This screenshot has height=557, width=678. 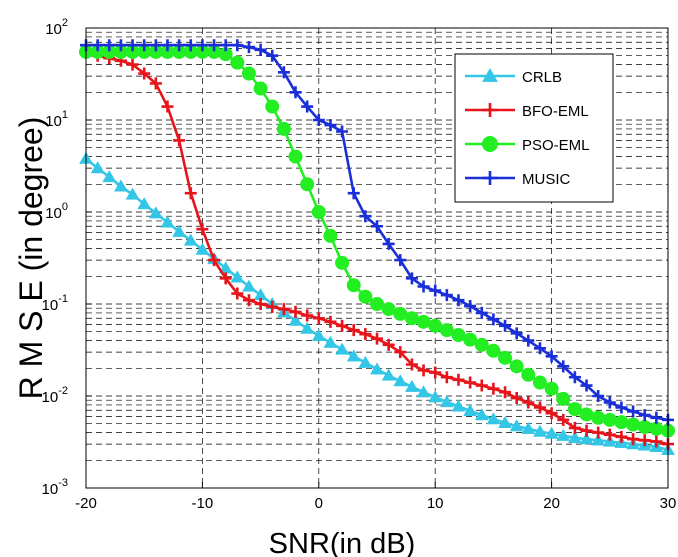 I want to click on legend-label: BFO-EML, so click(x=555, y=111).